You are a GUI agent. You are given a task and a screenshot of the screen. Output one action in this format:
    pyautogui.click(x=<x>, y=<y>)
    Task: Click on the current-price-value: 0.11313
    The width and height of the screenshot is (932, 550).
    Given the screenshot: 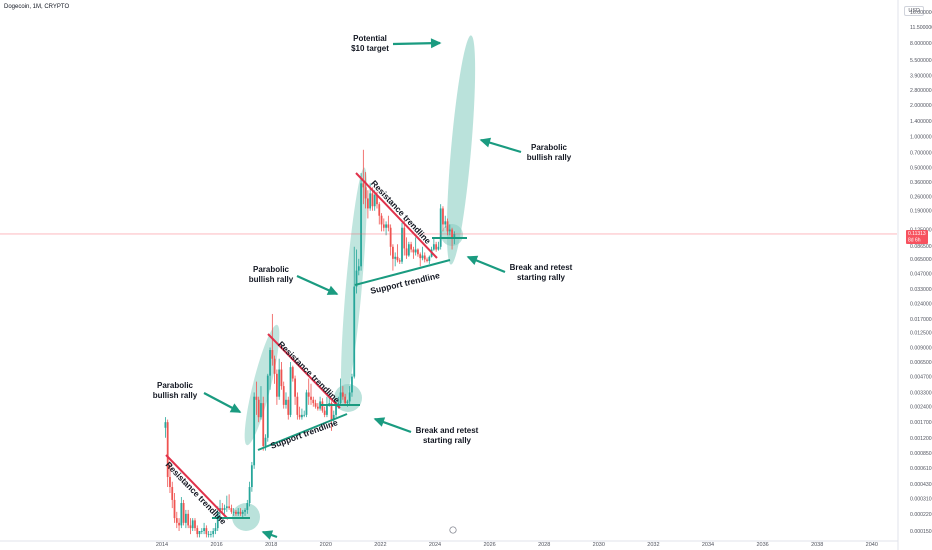 What is the action you would take?
    pyautogui.click(x=917, y=234)
    